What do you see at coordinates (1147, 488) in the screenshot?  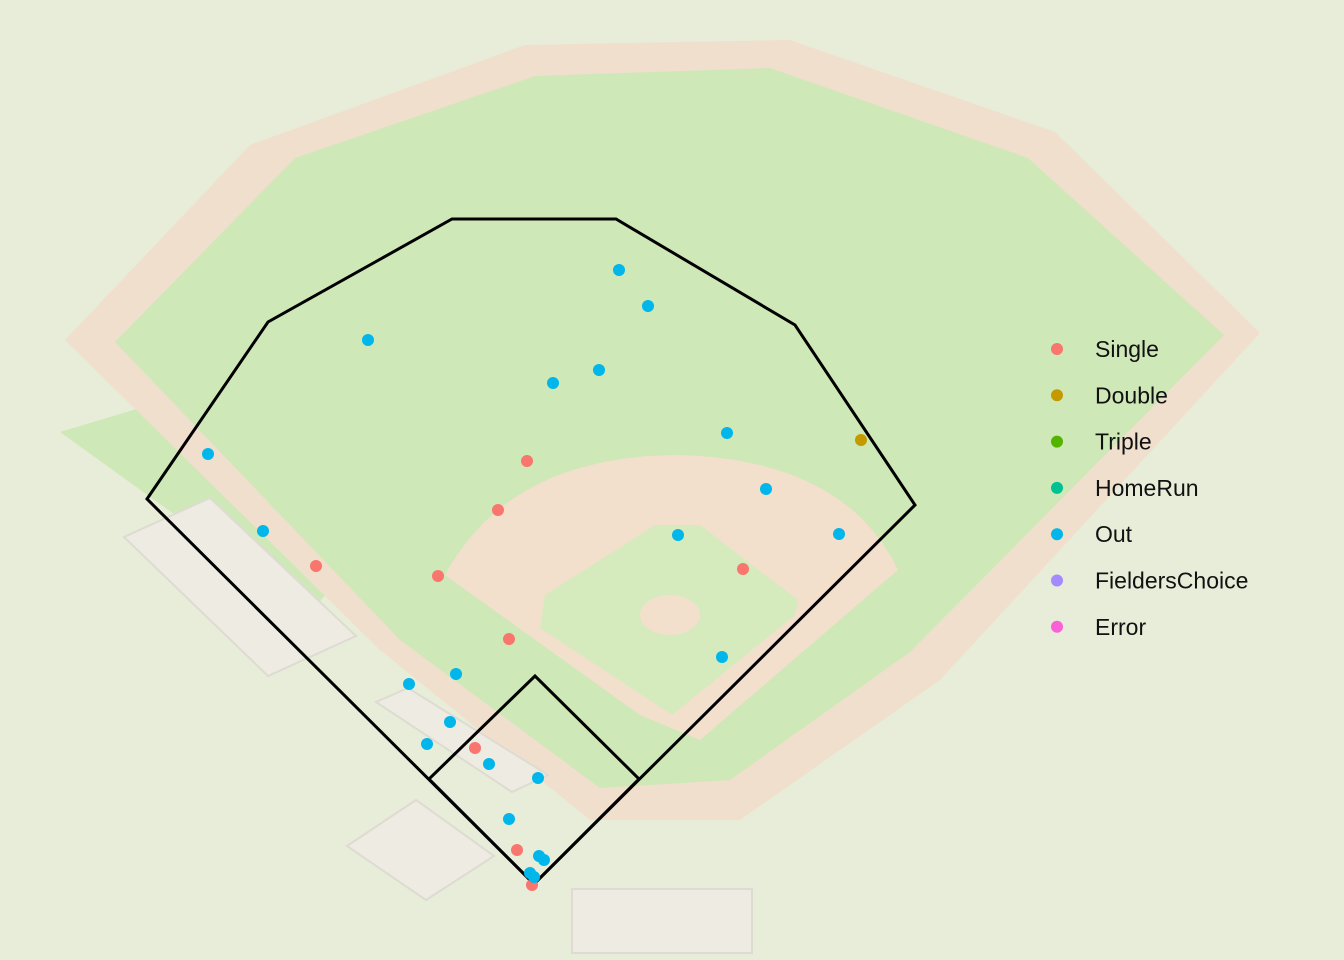 I see `legend-label-homerun: HomeRun` at bounding box center [1147, 488].